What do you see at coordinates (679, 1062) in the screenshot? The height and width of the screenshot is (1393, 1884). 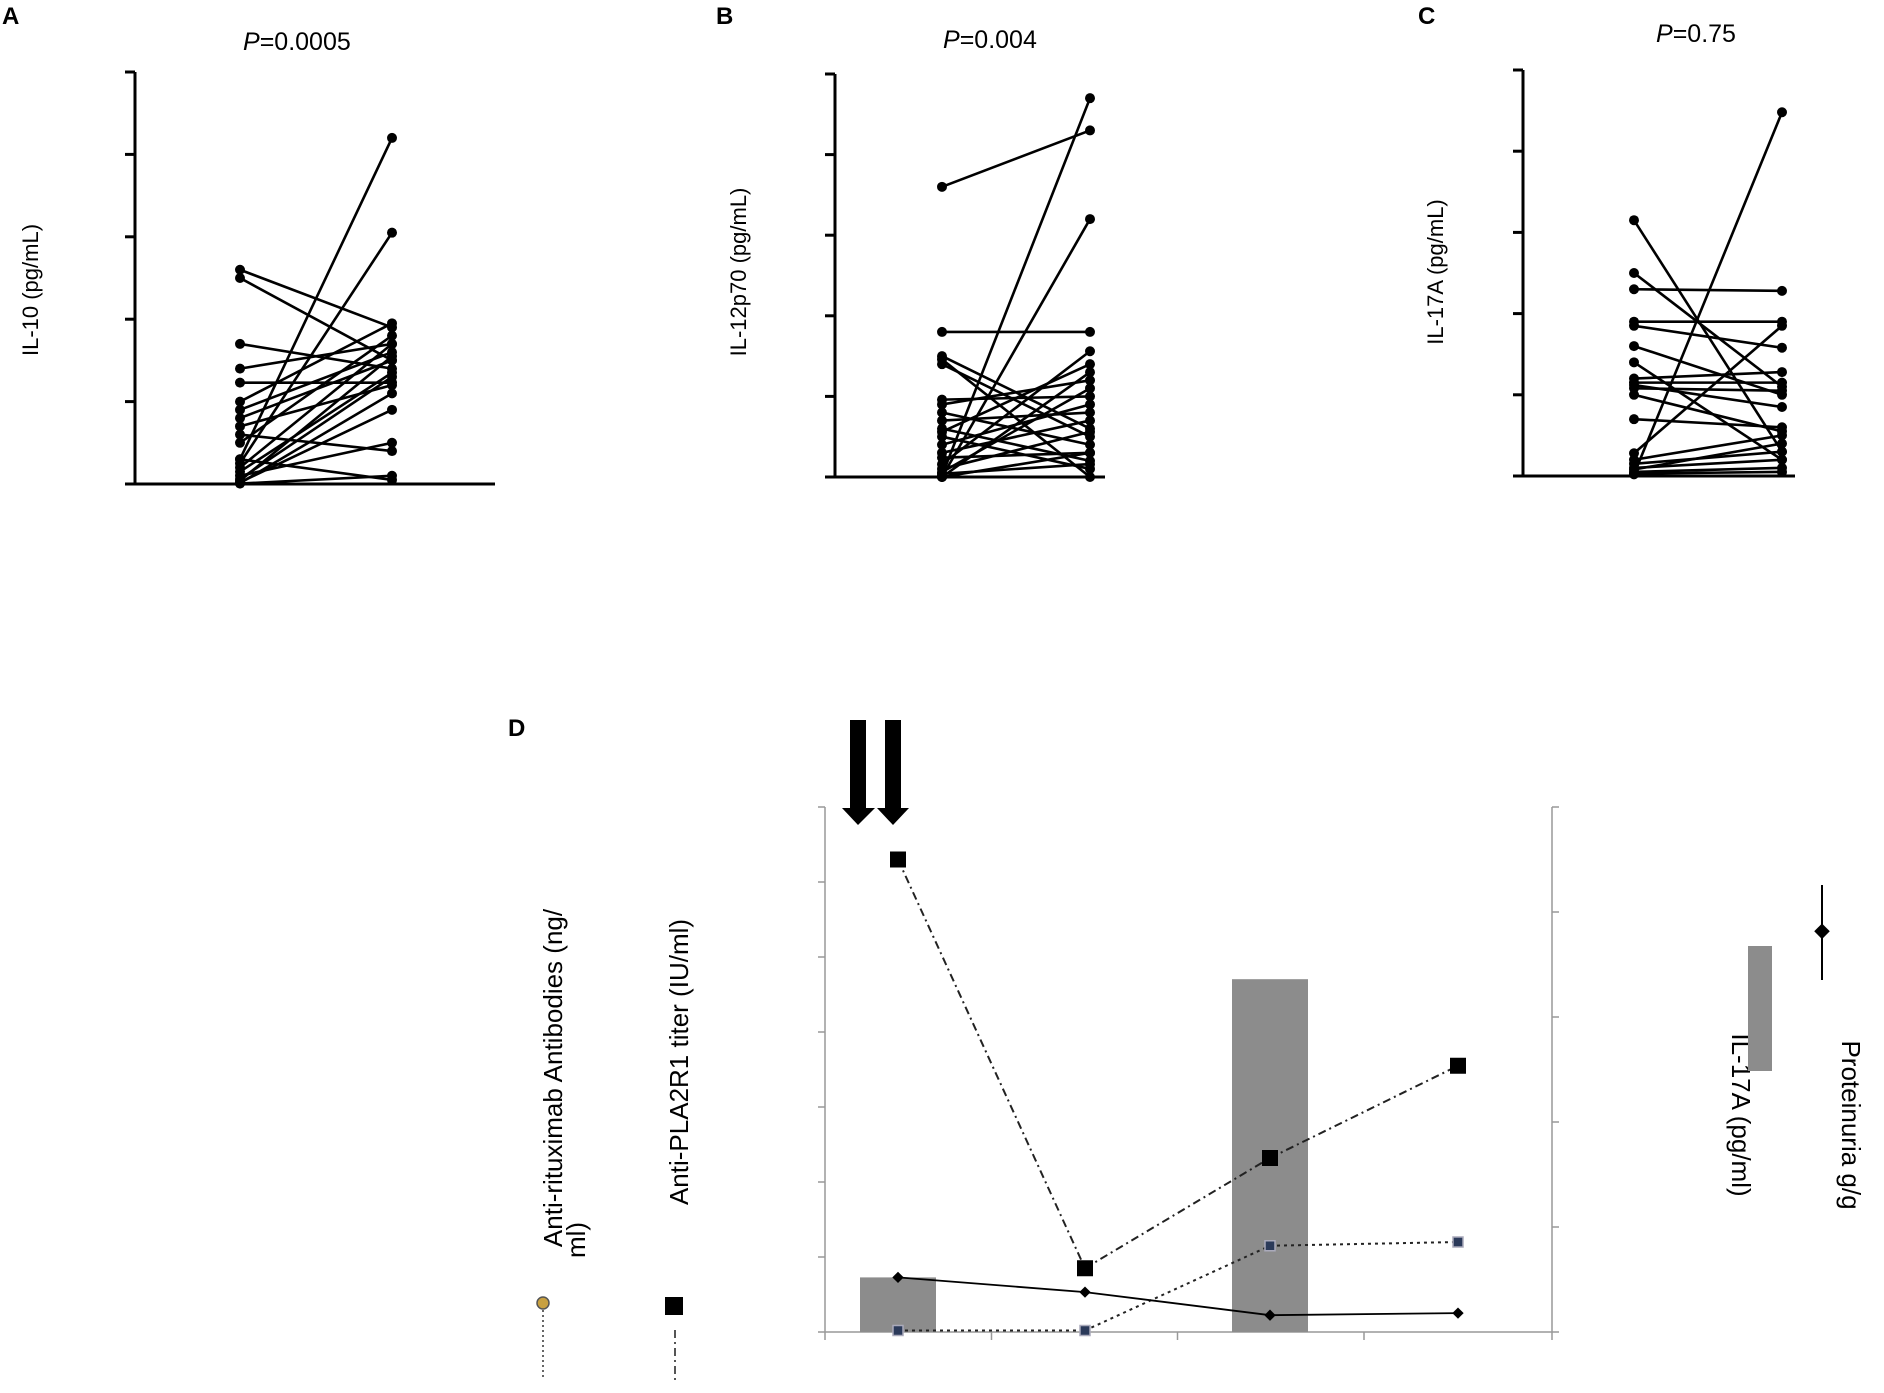 I see `panel-d-left-label-2: Anti-PLA2R1 titer (IU/ml)` at bounding box center [679, 1062].